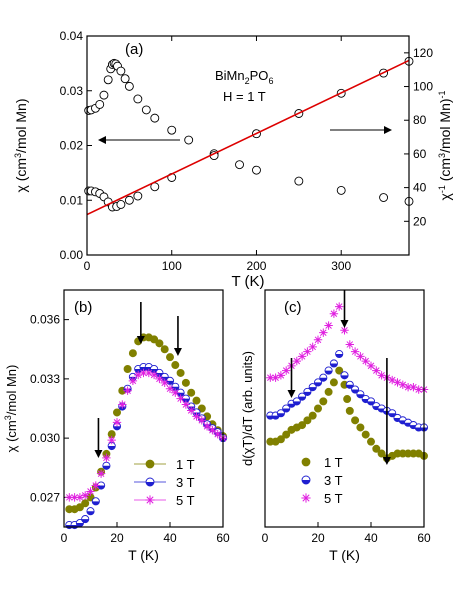  What do you see at coordinates (333, 498) in the screenshot?
I see `c-legend-label: 5 T` at bounding box center [333, 498].